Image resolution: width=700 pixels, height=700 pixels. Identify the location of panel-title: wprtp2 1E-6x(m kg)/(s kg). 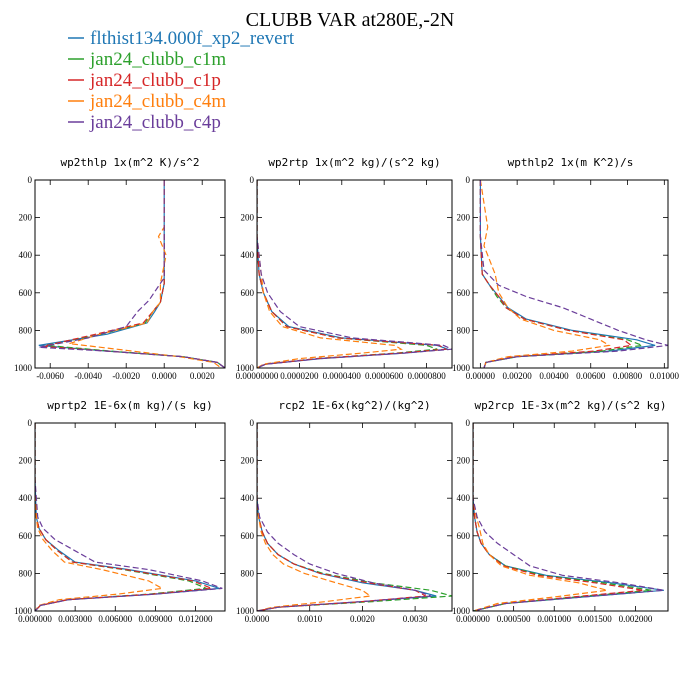
(130, 405).